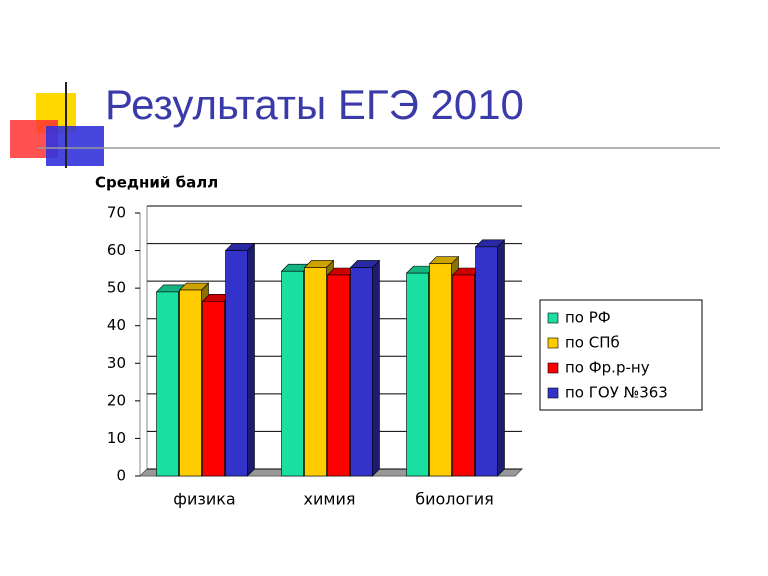 The height and width of the screenshot is (576, 768). I want to click on y-tick-label: 40, so click(116, 325).